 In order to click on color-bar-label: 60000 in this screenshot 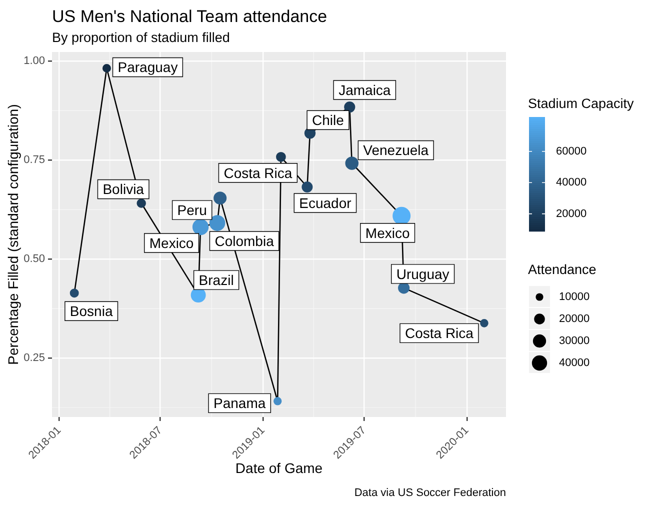, I will do `click(571, 151)`.